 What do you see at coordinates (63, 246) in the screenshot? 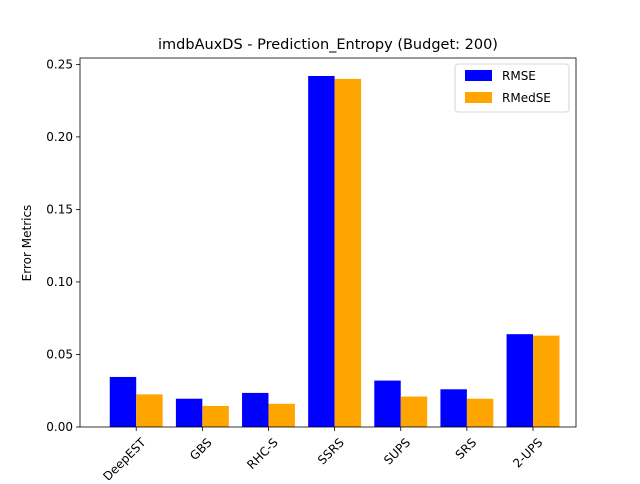
I see `y-axis: 0.00 0.05 0.10 0.15 0.20 0.25` at bounding box center [63, 246].